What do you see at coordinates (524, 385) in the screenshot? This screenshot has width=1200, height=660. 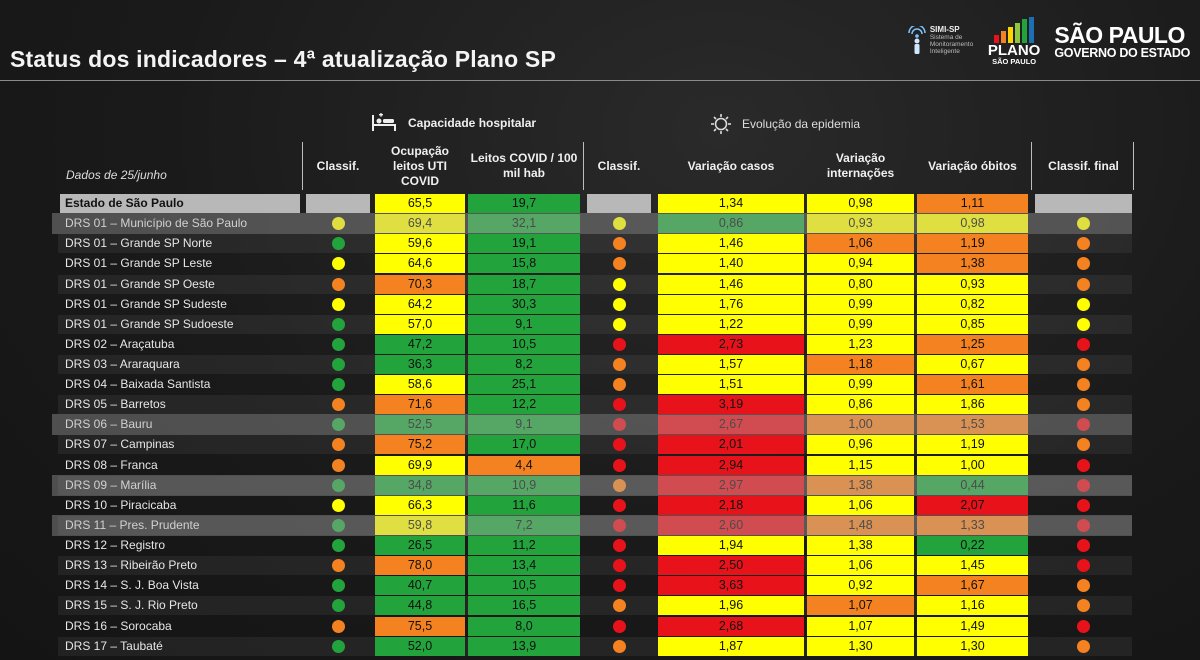 I see `value-cell-leitos: 25,1` at bounding box center [524, 385].